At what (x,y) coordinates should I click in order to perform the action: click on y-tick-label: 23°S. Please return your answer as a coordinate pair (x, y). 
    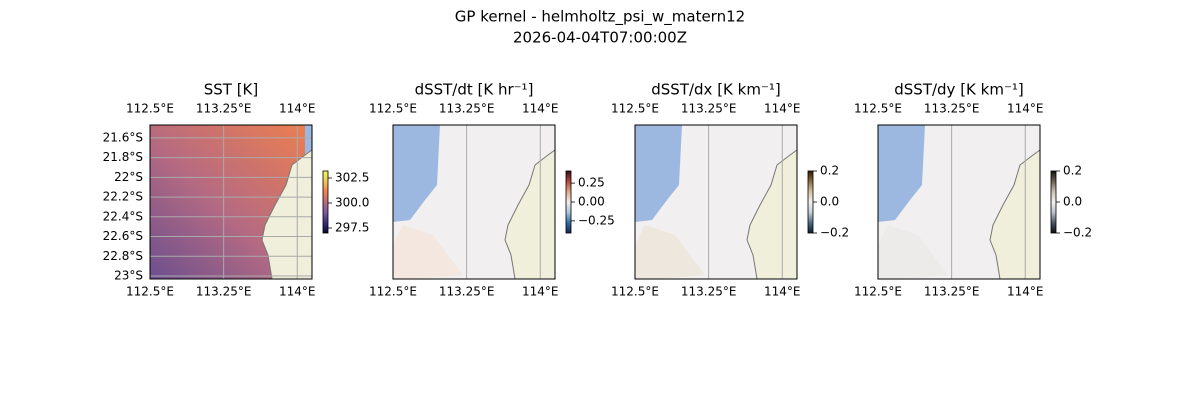
    Looking at the image, I should click on (128, 276).